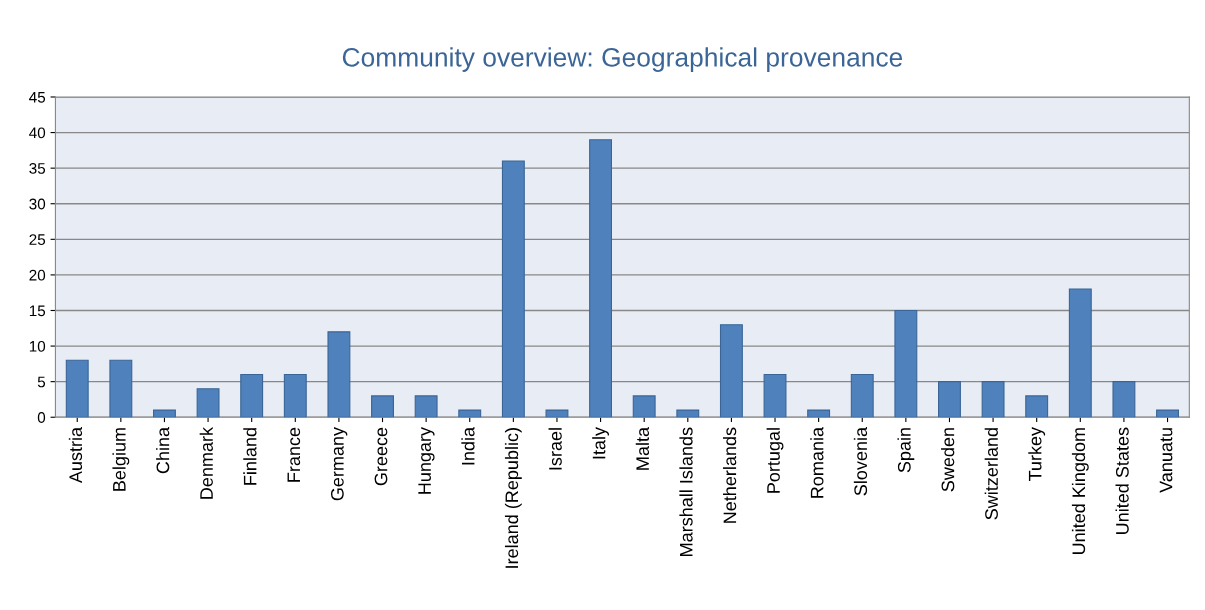 This screenshot has width=1205, height=610. I want to click on x-tick-label: Slovenia, so click(860, 461).